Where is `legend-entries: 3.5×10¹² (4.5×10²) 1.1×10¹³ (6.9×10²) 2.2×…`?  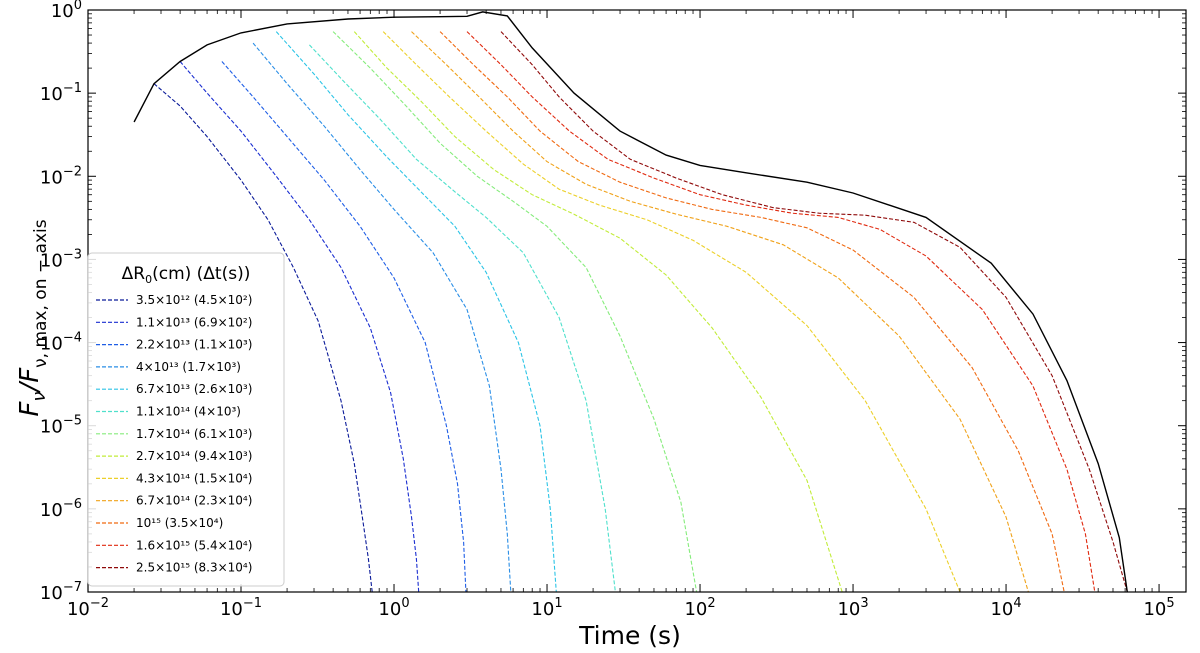
legend-entries: 3.5×10¹² (4.5×10²) 1.1×10¹³ (6.9×10²) 2.2×… is located at coordinates (174, 434).